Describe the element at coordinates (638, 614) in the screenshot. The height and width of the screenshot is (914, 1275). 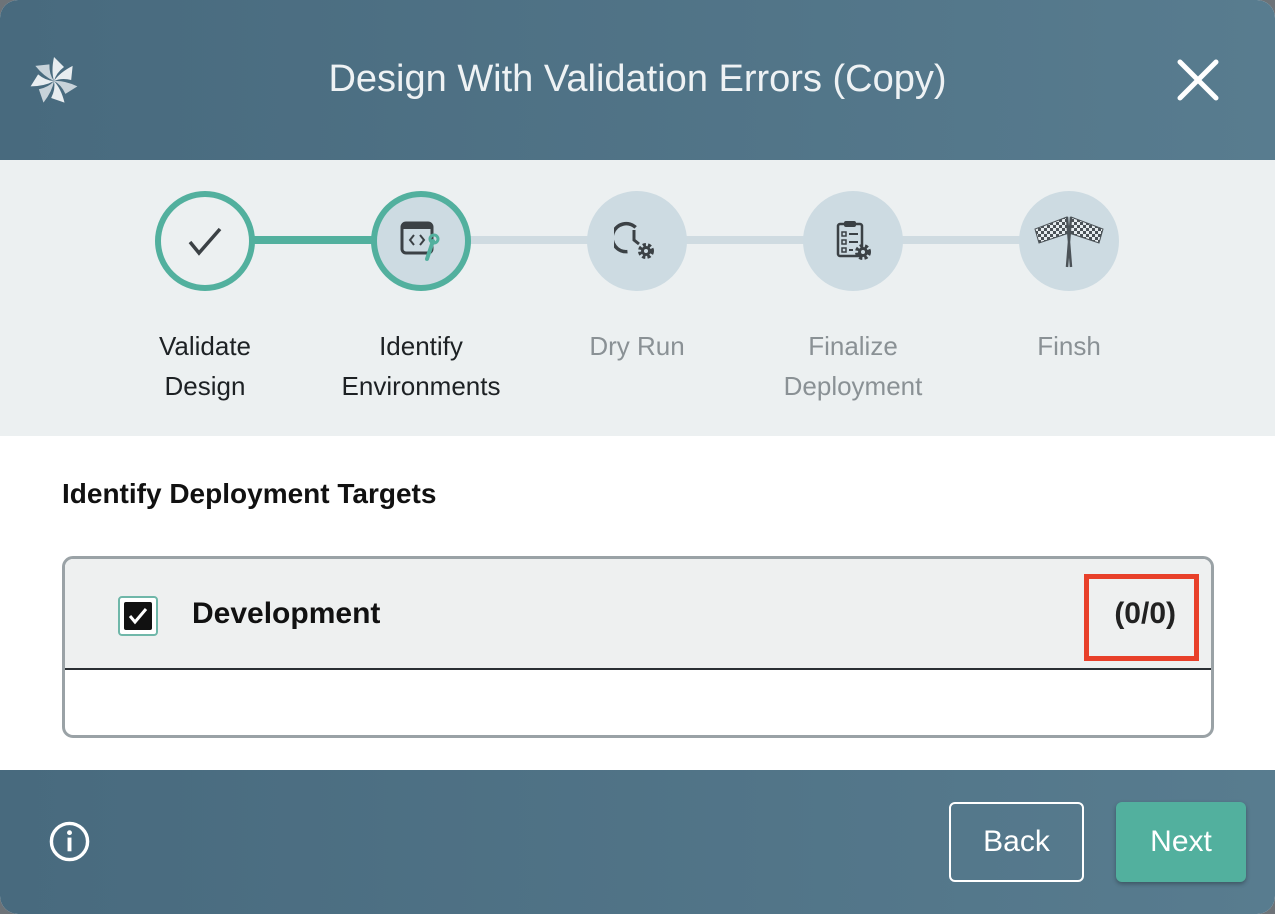
I see `environment-row: Development (0/0)` at that location.